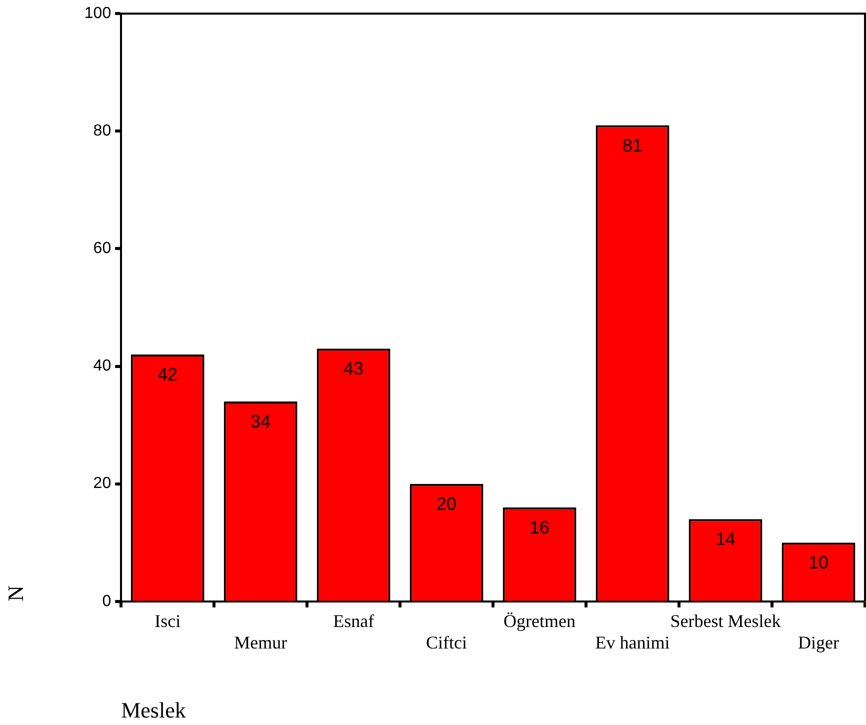 The width and height of the screenshot is (866, 725). What do you see at coordinates (15, 593) in the screenshot?
I see `y-axis-title: N` at bounding box center [15, 593].